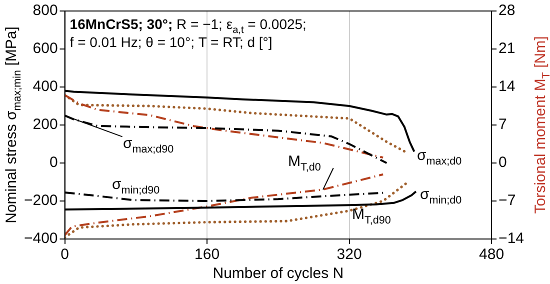 The width and height of the screenshot is (550, 284). What do you see at coordinates (507, 87) in the screenshot?
I see `y2-tick-label: 14` at bounding box center [507, 87].